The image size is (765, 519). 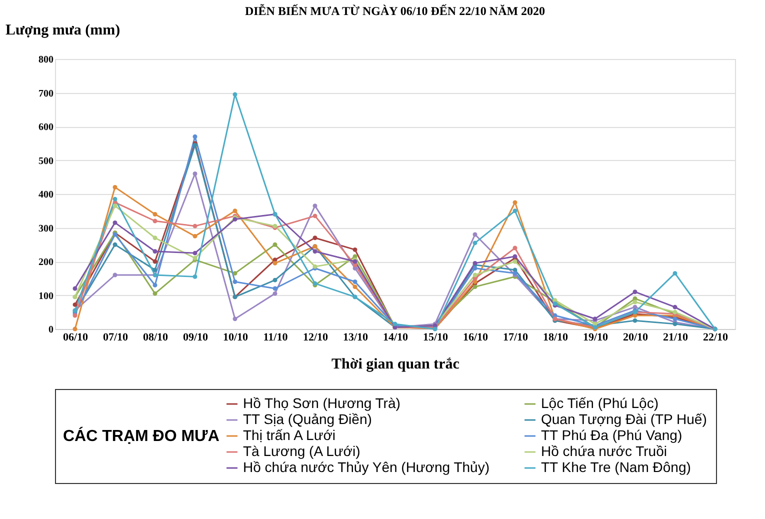 What do you see at coordinates (46, 94) in the screenshot?
I see `y-tick-label: 700` at bounding box center [46, 94].